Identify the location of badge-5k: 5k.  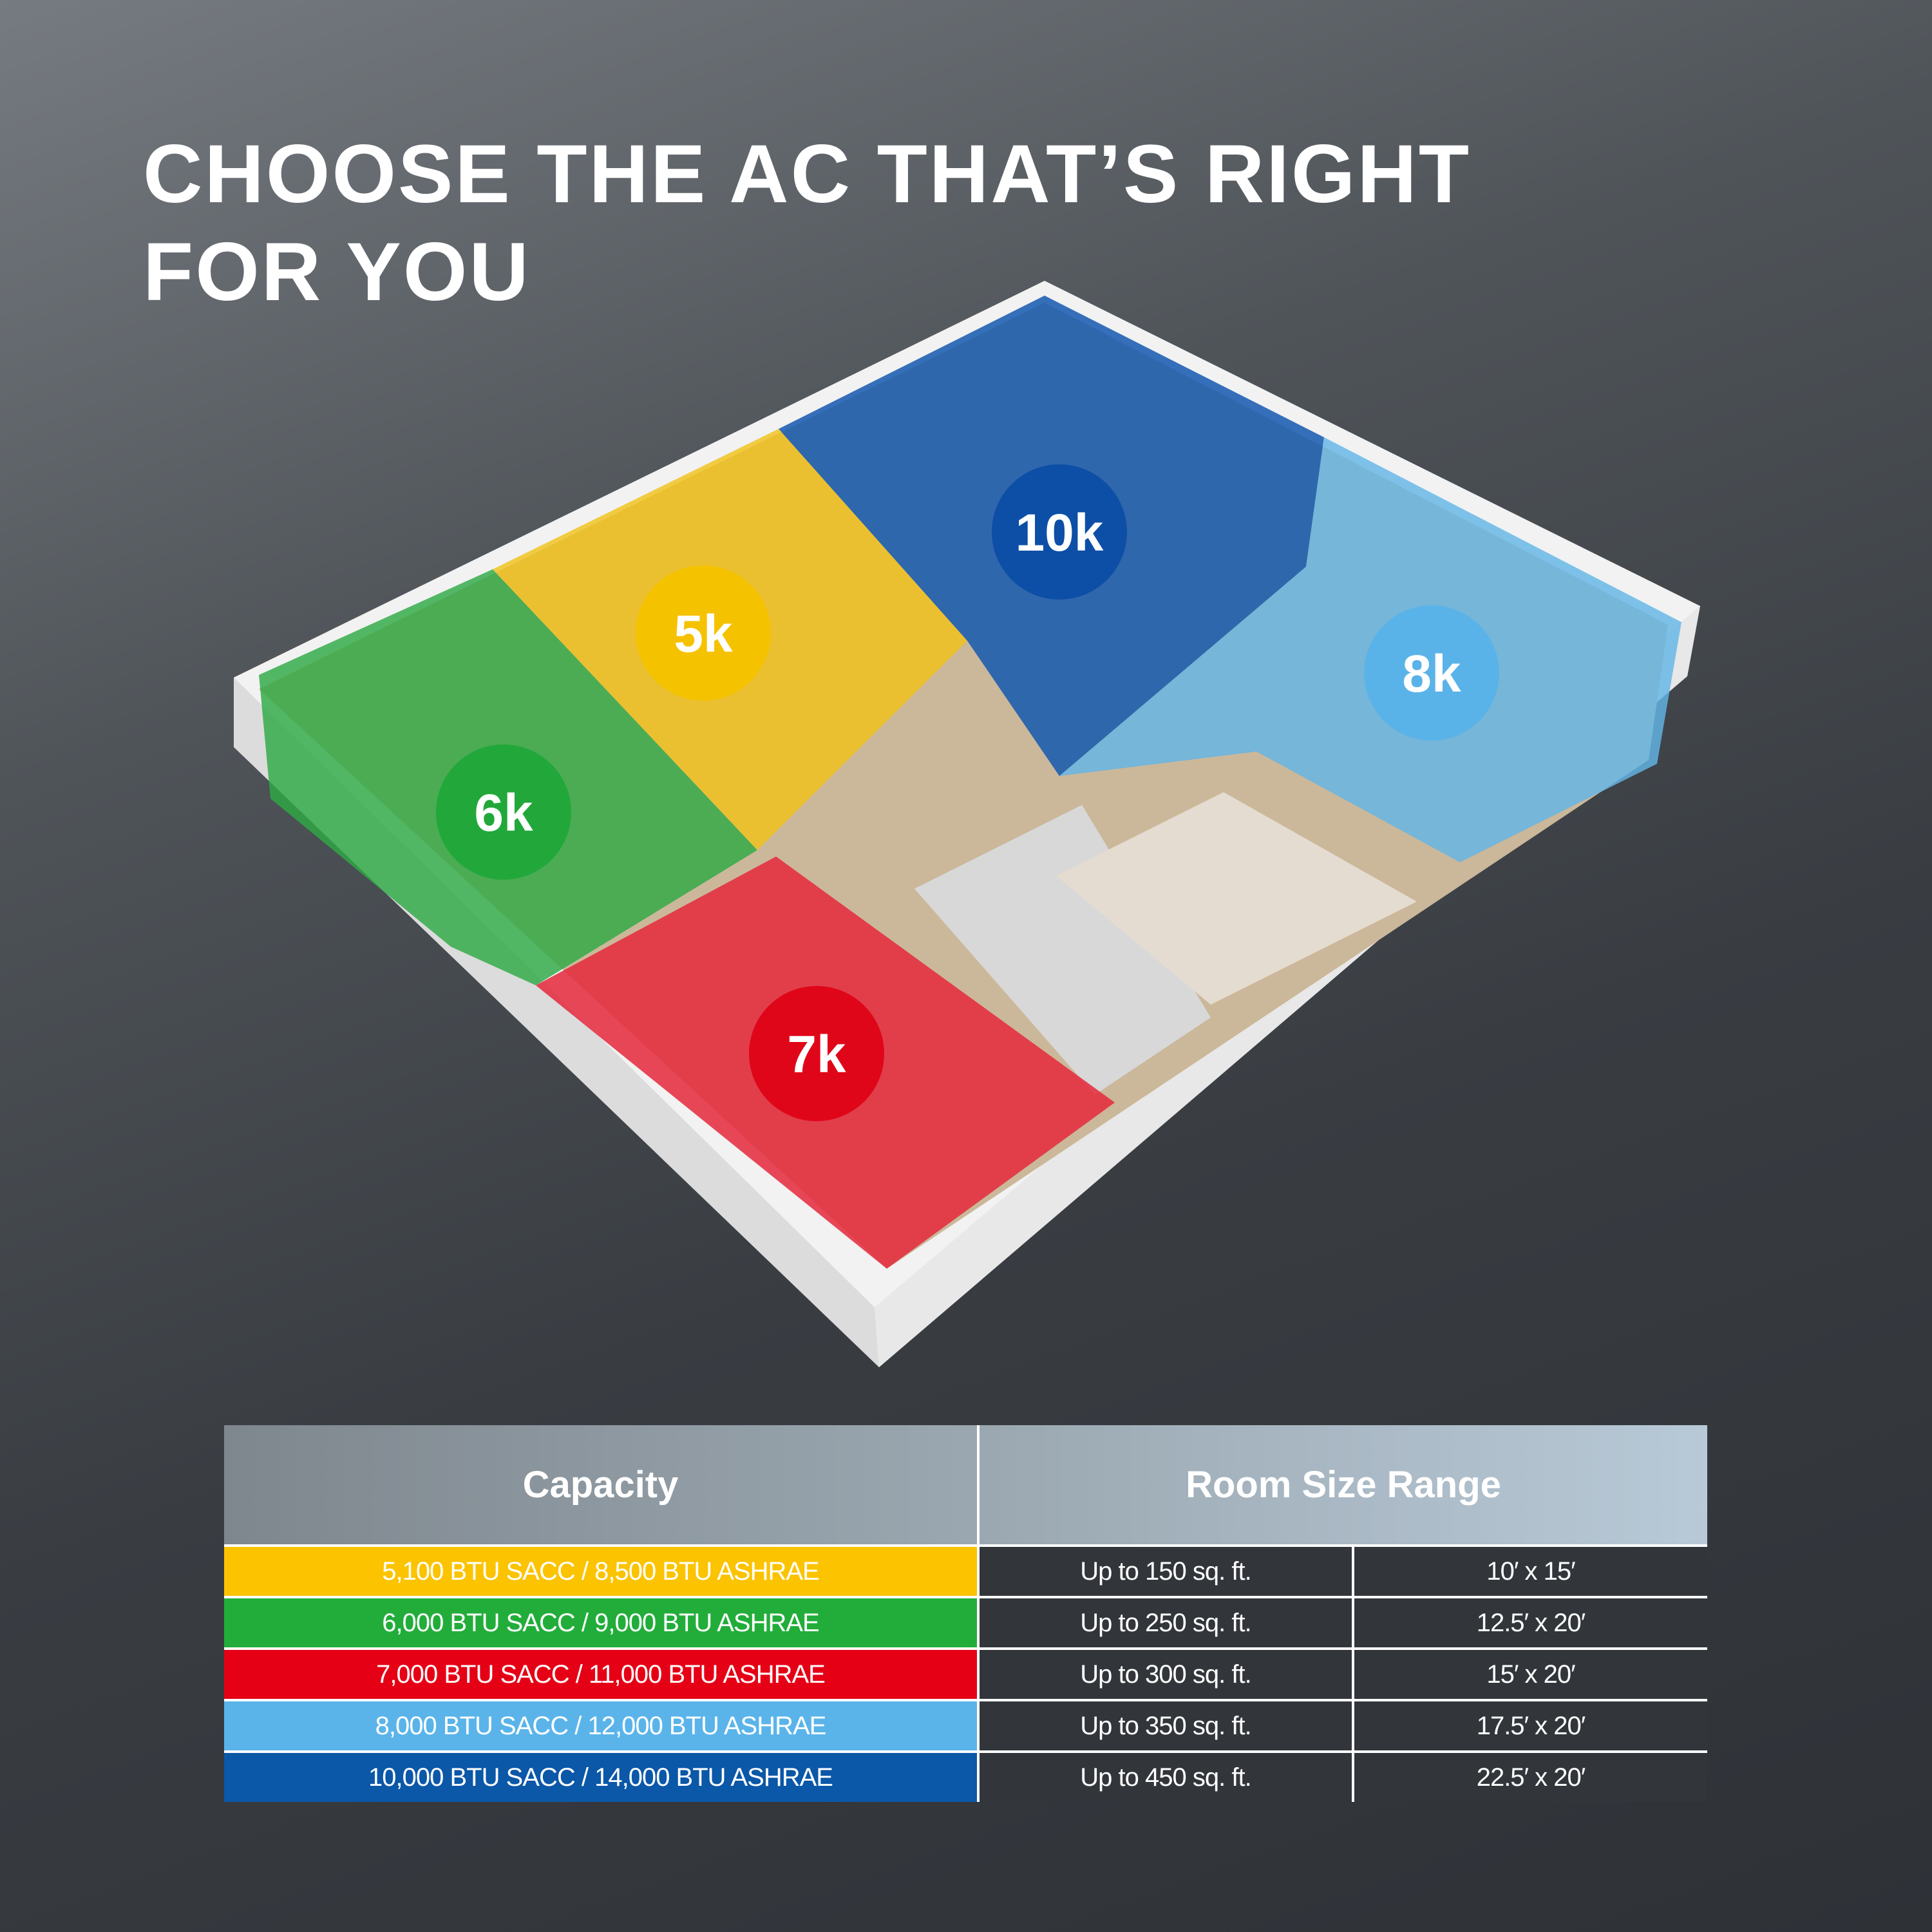
(703, 633).